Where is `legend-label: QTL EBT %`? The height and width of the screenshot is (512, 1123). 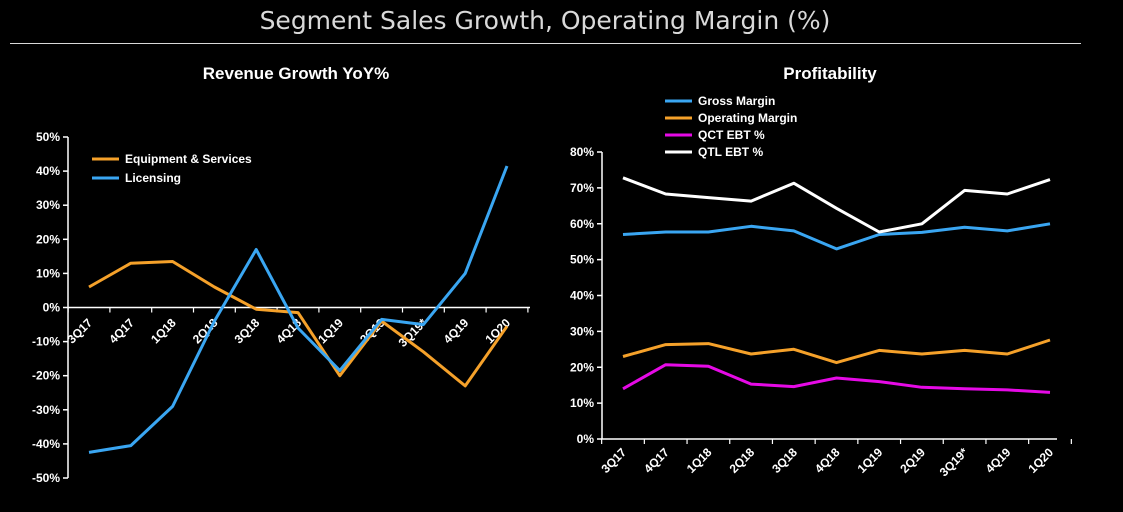
legend-label: QTL EBT % is located at coordinates (730, 152).